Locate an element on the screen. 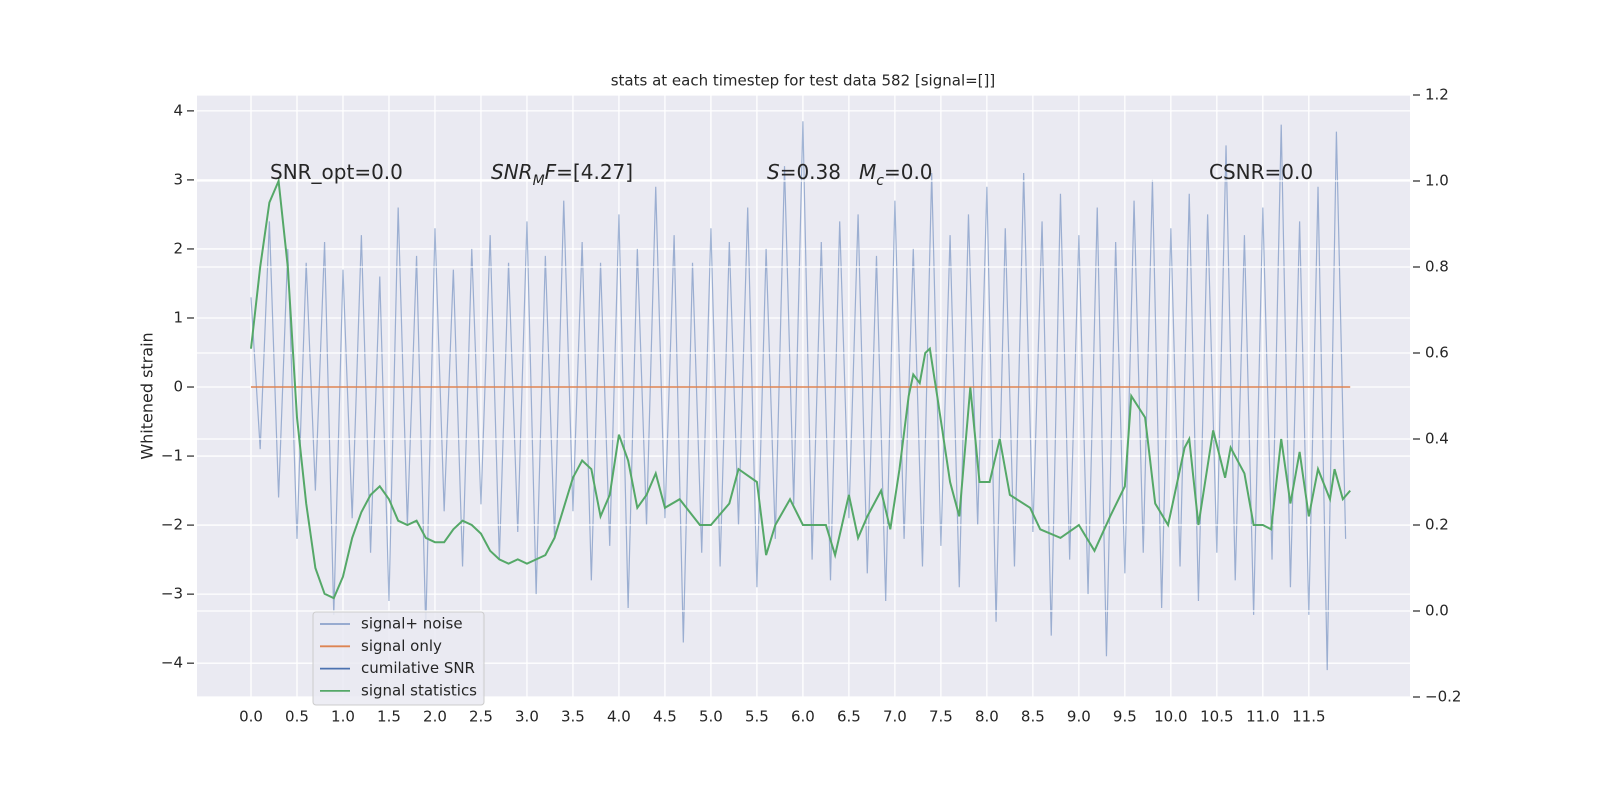  annotation-part: =0.38 is located at coordinates (810, 172).